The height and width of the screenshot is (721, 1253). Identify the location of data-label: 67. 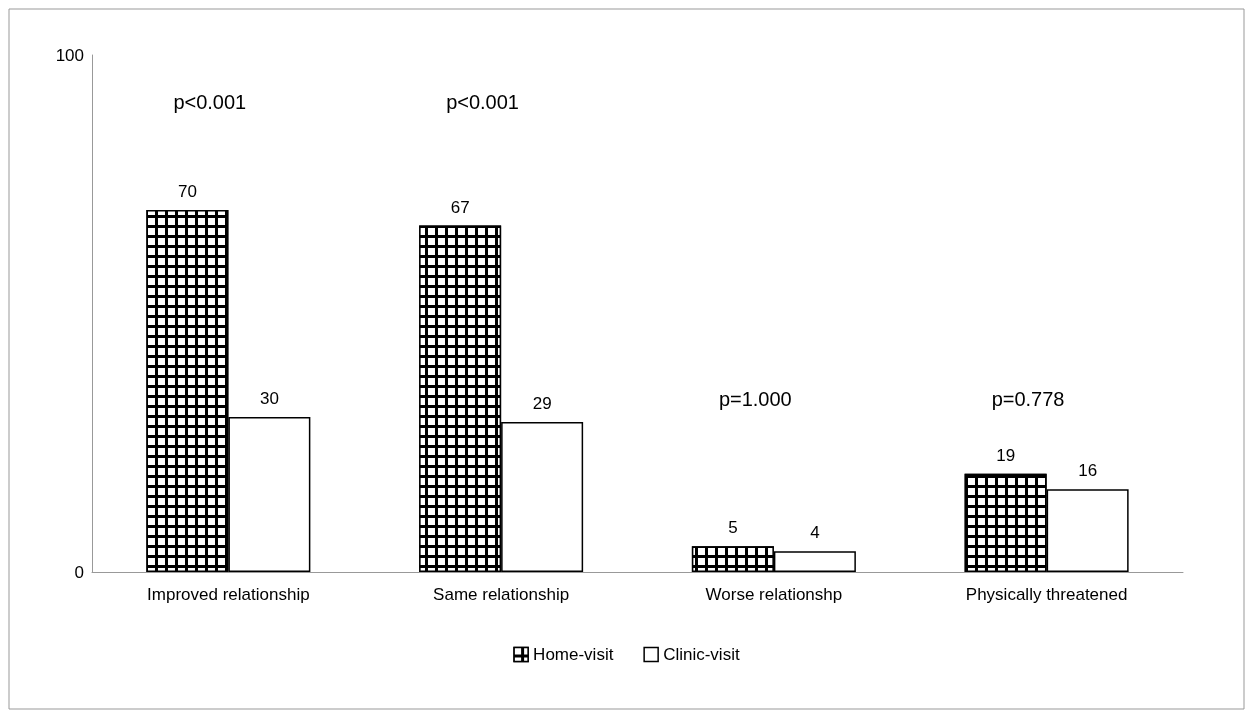
(460, 207).